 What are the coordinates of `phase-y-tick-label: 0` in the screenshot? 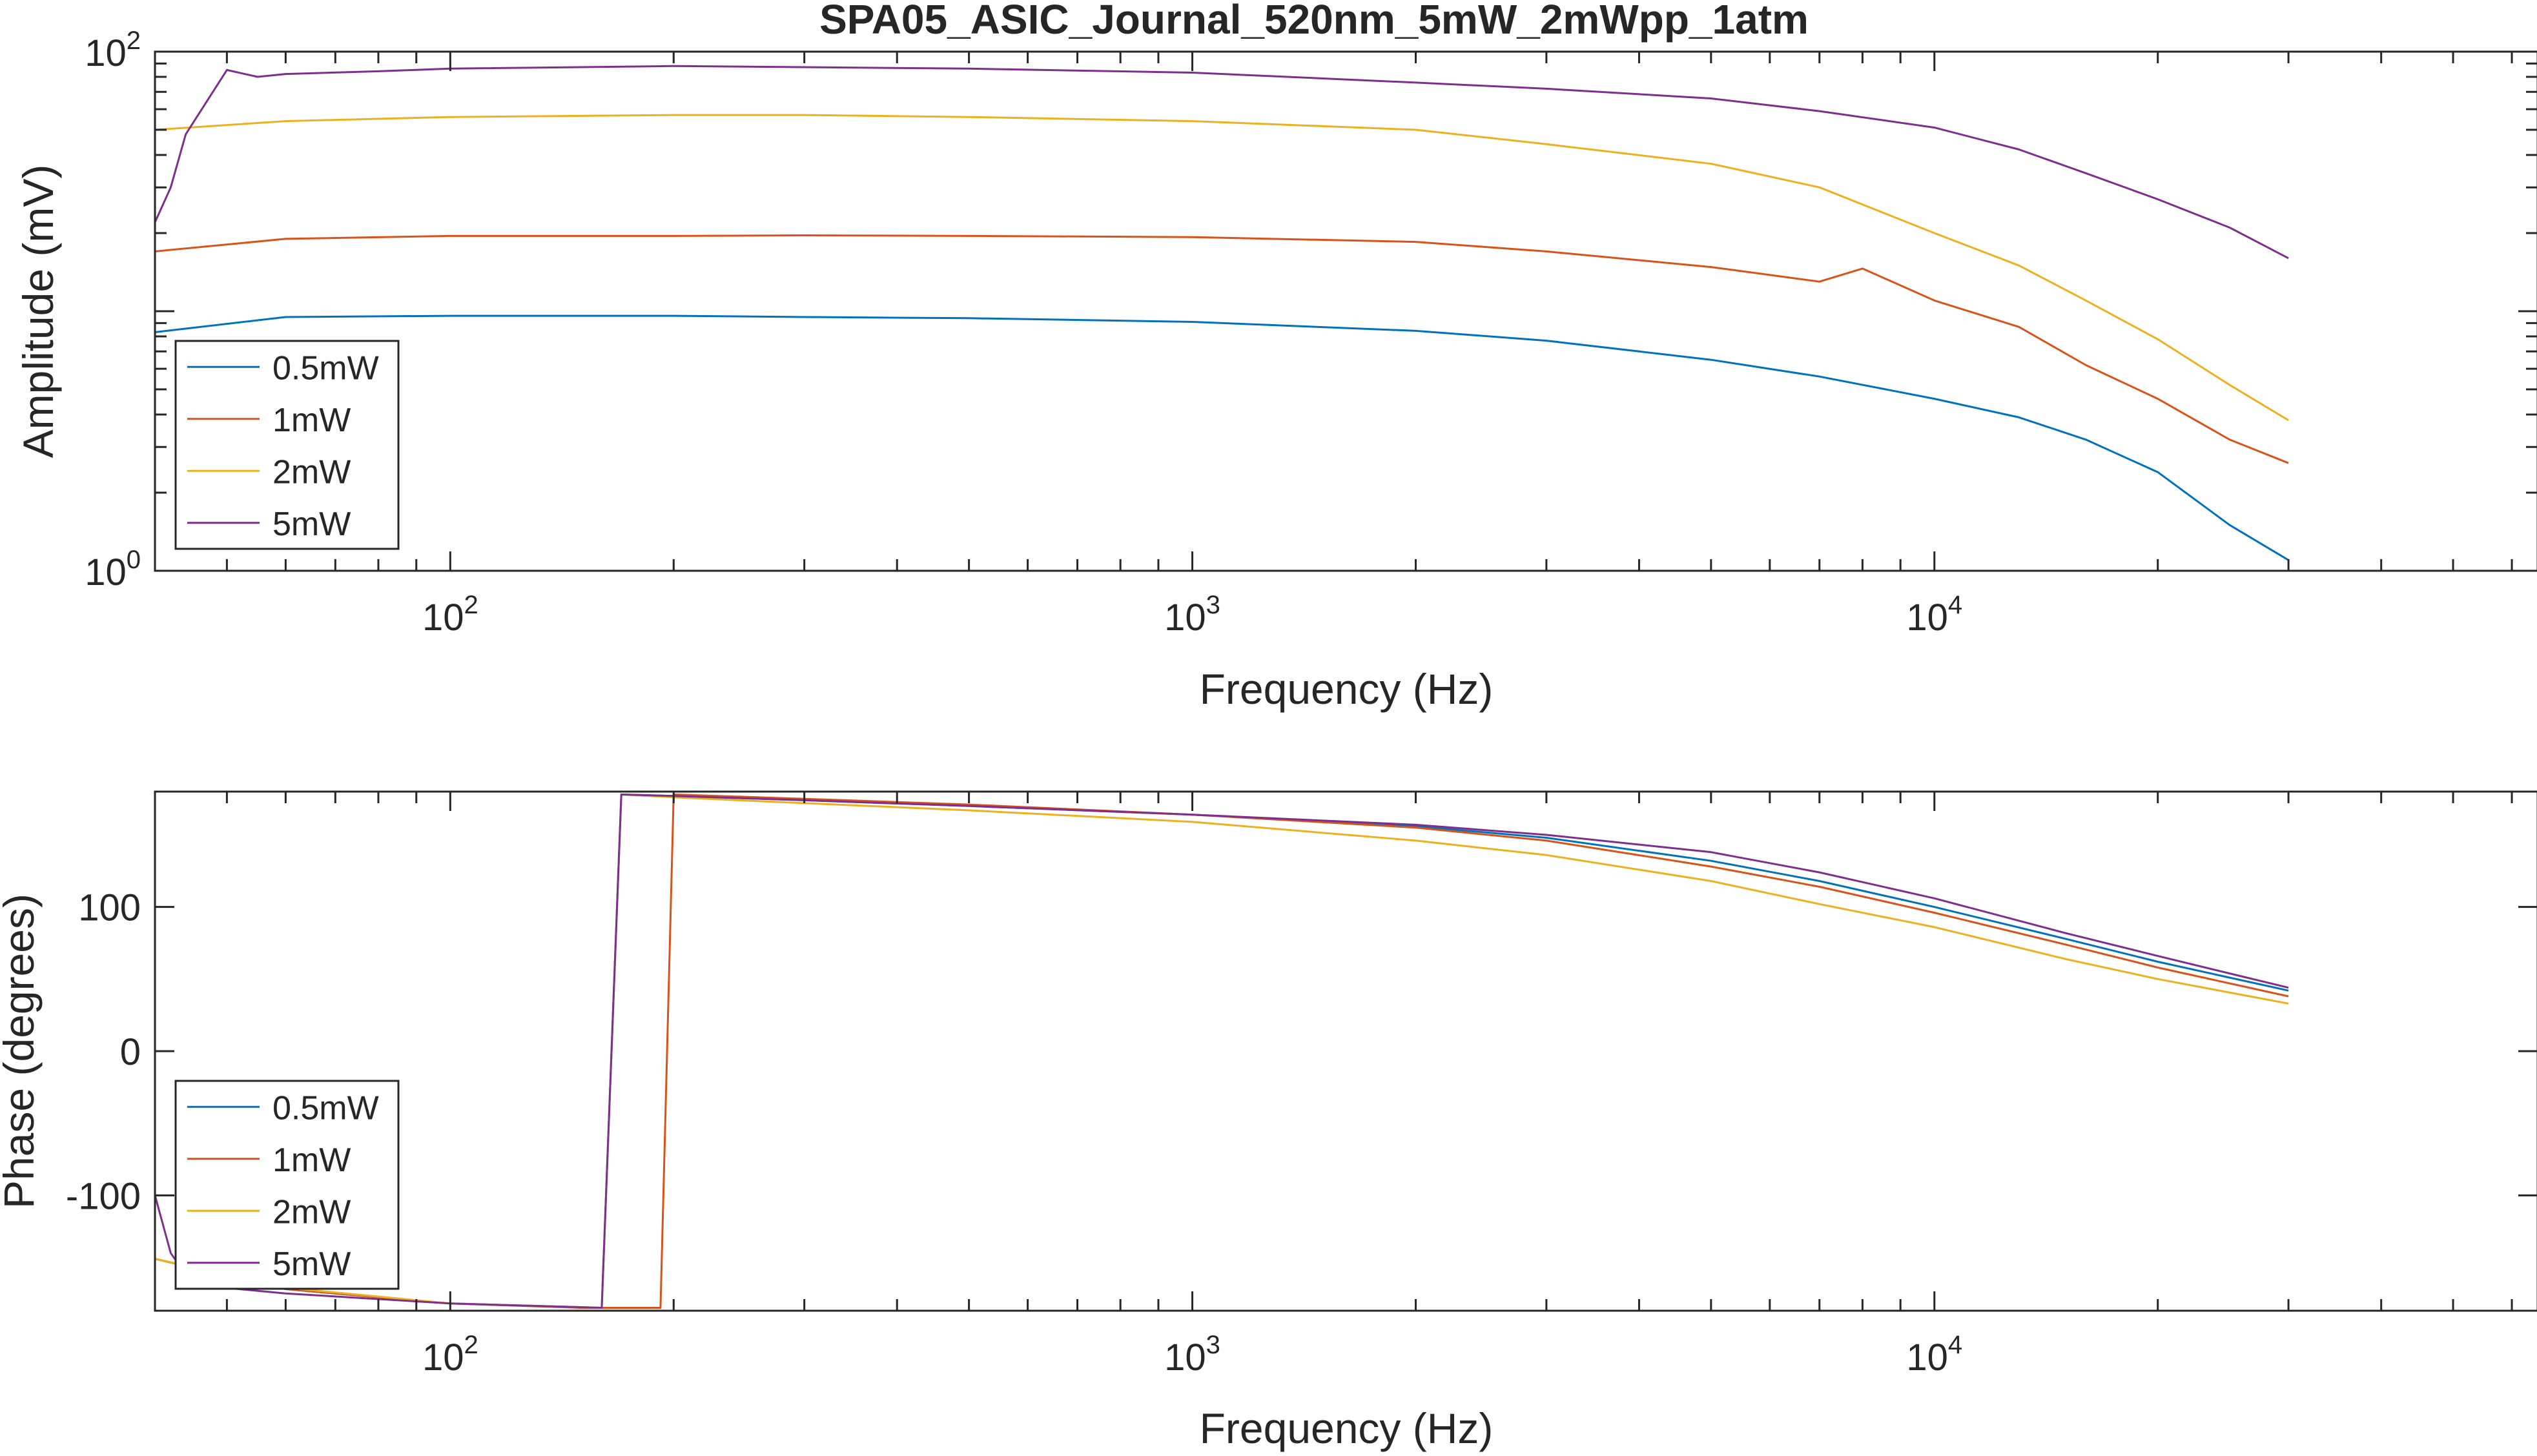 It's located at (130, 1052).